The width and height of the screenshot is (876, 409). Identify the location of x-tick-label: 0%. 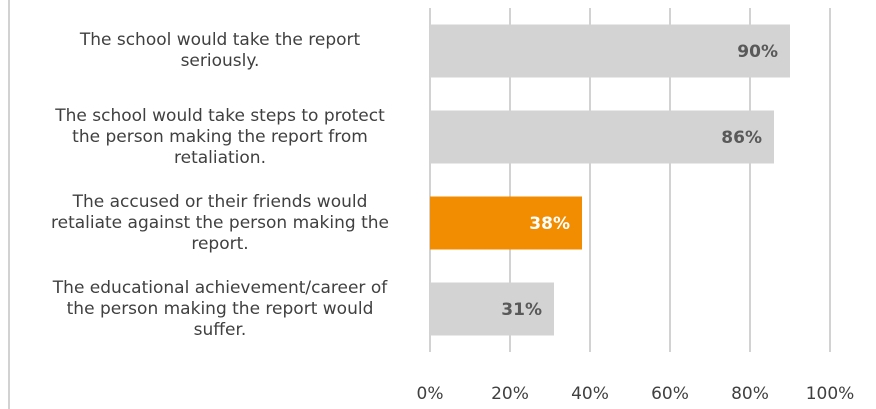
(430, 394).